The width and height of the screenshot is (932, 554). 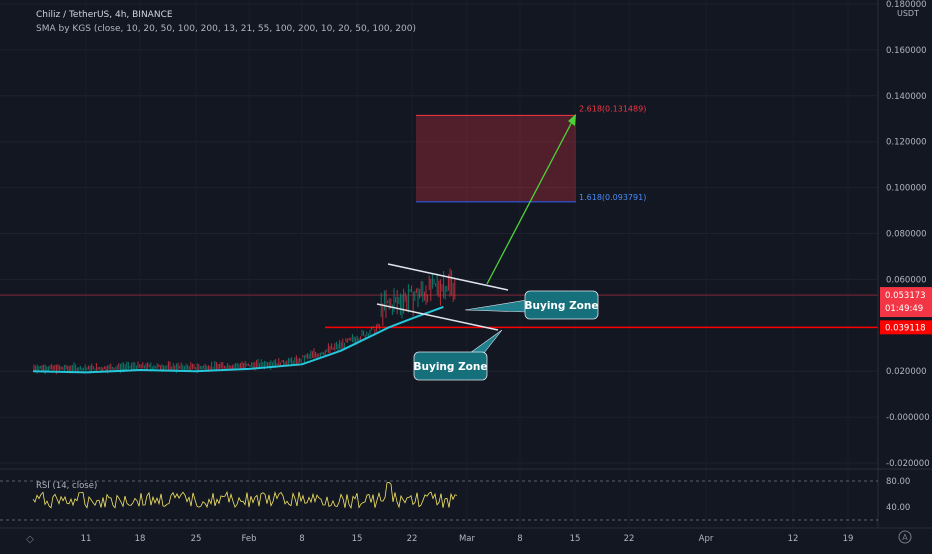 I want to click on support-badge, so click(x=906, y=327).